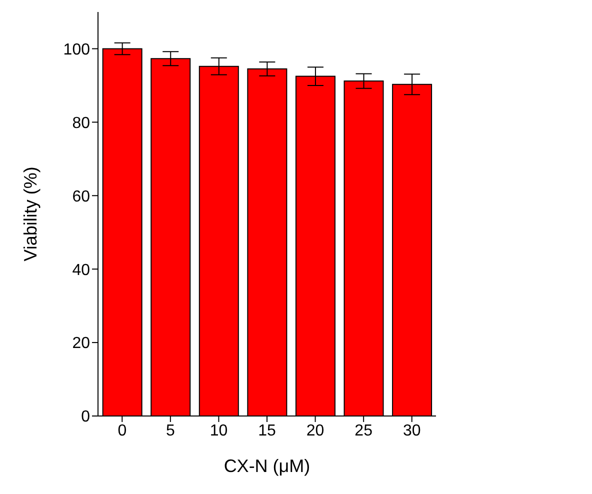 This screenshot has height=494, width=592. What do you see at coordinates (411, 431) in the screenshot?
I see `x-tick-label: 30` at bounding box center [411, 431].